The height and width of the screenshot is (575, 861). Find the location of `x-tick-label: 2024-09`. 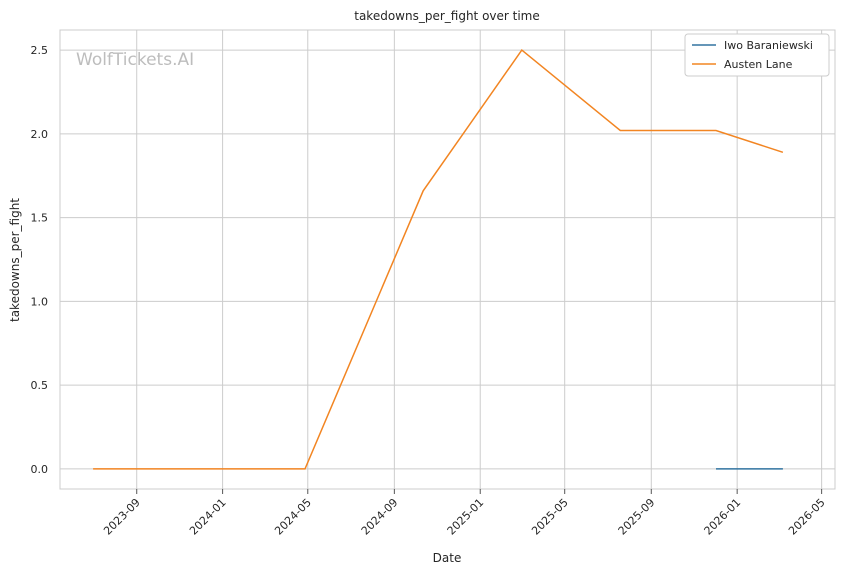

x-tick-label: 2024-09 is located at coordinates (380, 517).